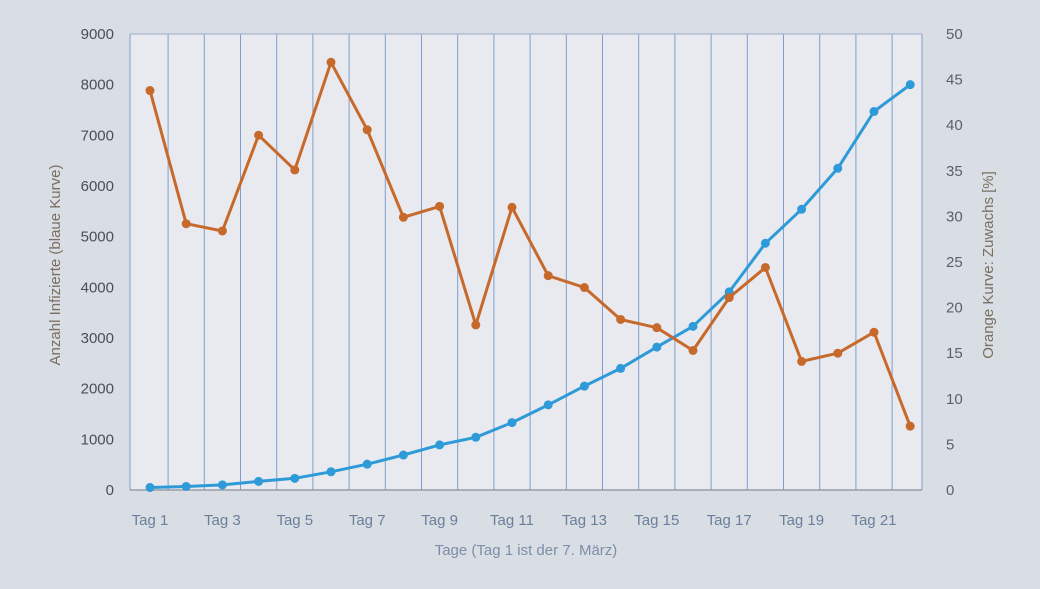 The width and height of the screenshot is (1040, 589). What do you see at coordinates (97, 262) in the screenshot?
I see `y-axis-ticks: 0 1000 2000 3000 4000 5000 6000 7000 8000 9000` at bounding box center [97, 262].